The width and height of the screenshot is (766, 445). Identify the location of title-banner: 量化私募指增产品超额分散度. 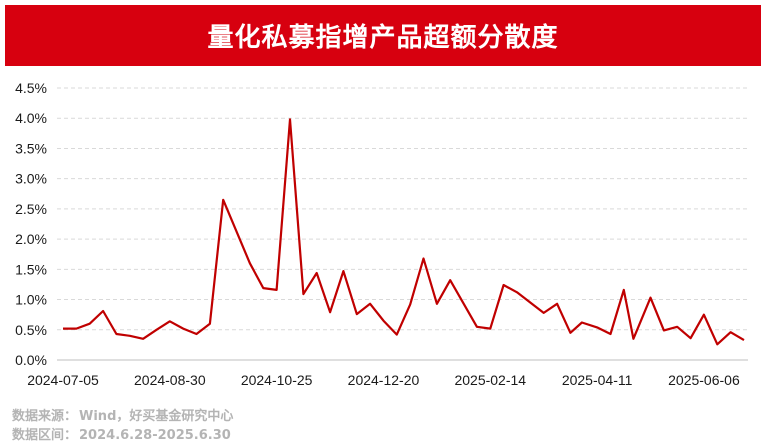
(383, 35).